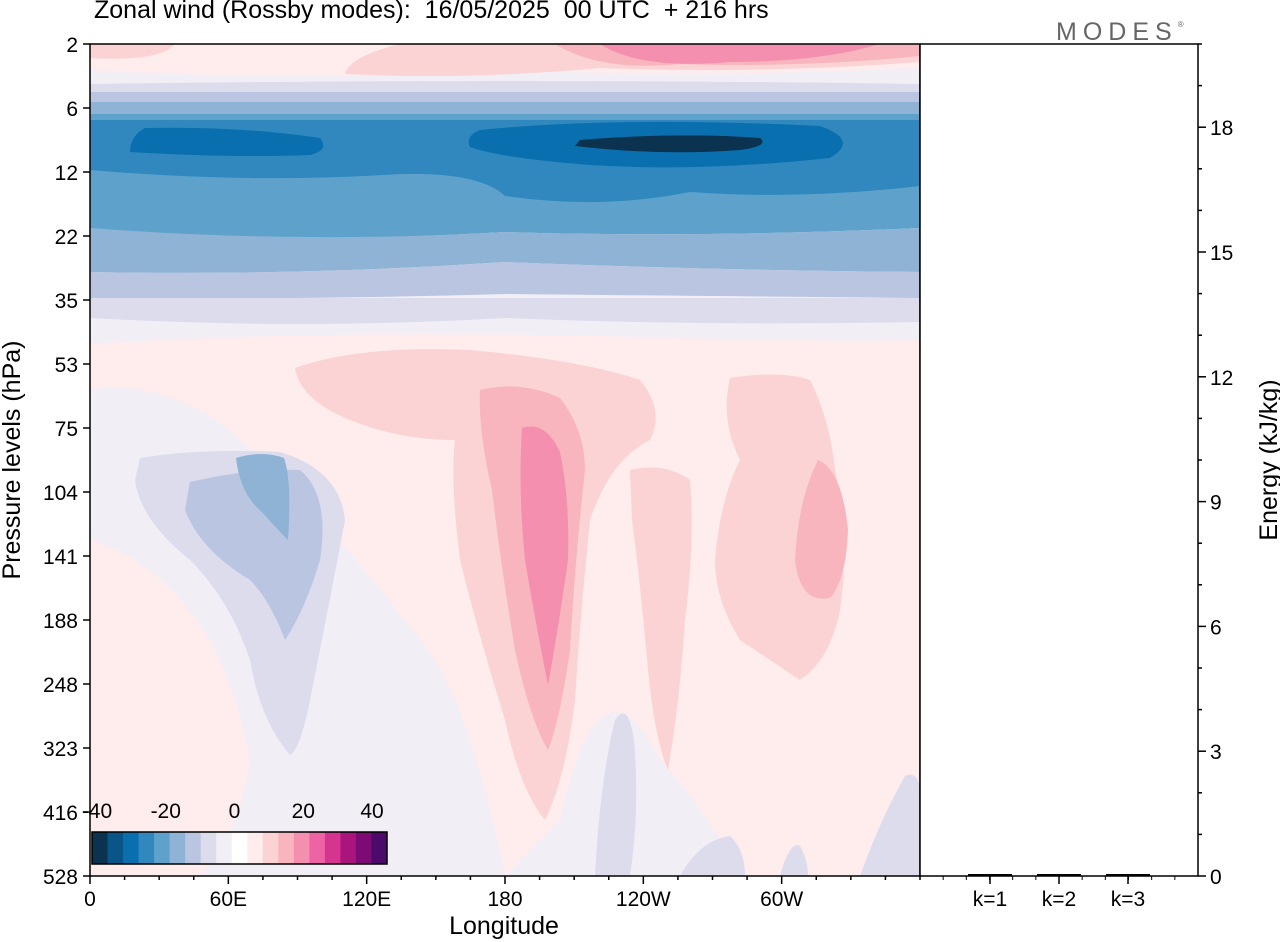  I want to click on energy-tick-label: 3, so click(1216, 752).